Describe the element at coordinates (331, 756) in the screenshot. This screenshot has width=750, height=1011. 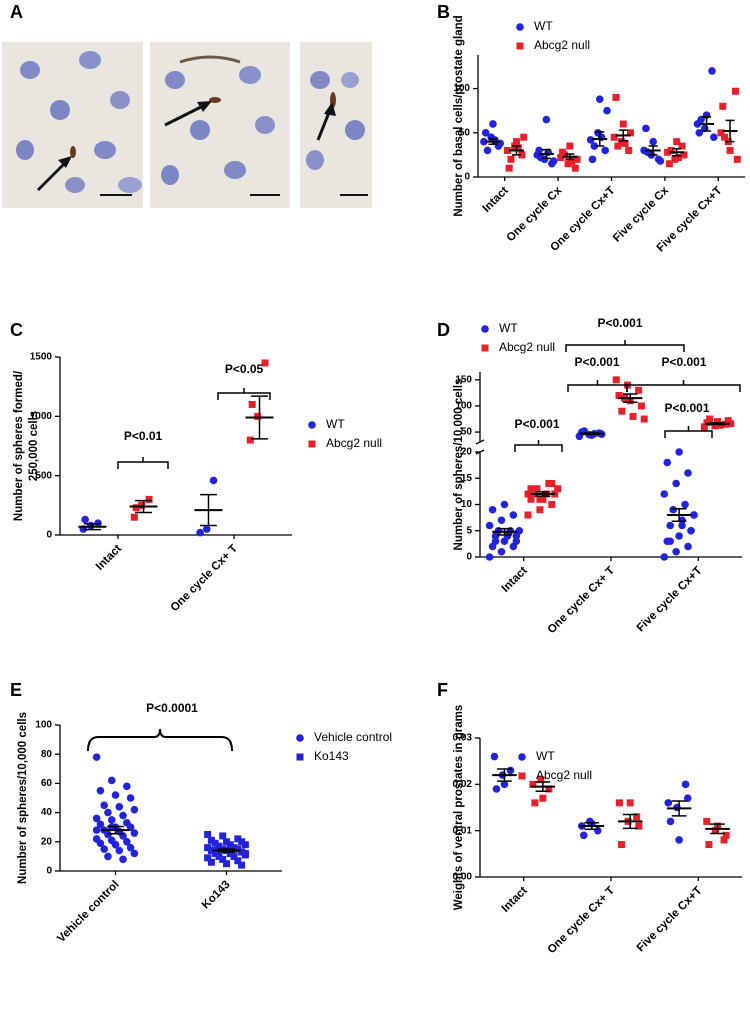
I see `legend-label: Ko143` at that location.